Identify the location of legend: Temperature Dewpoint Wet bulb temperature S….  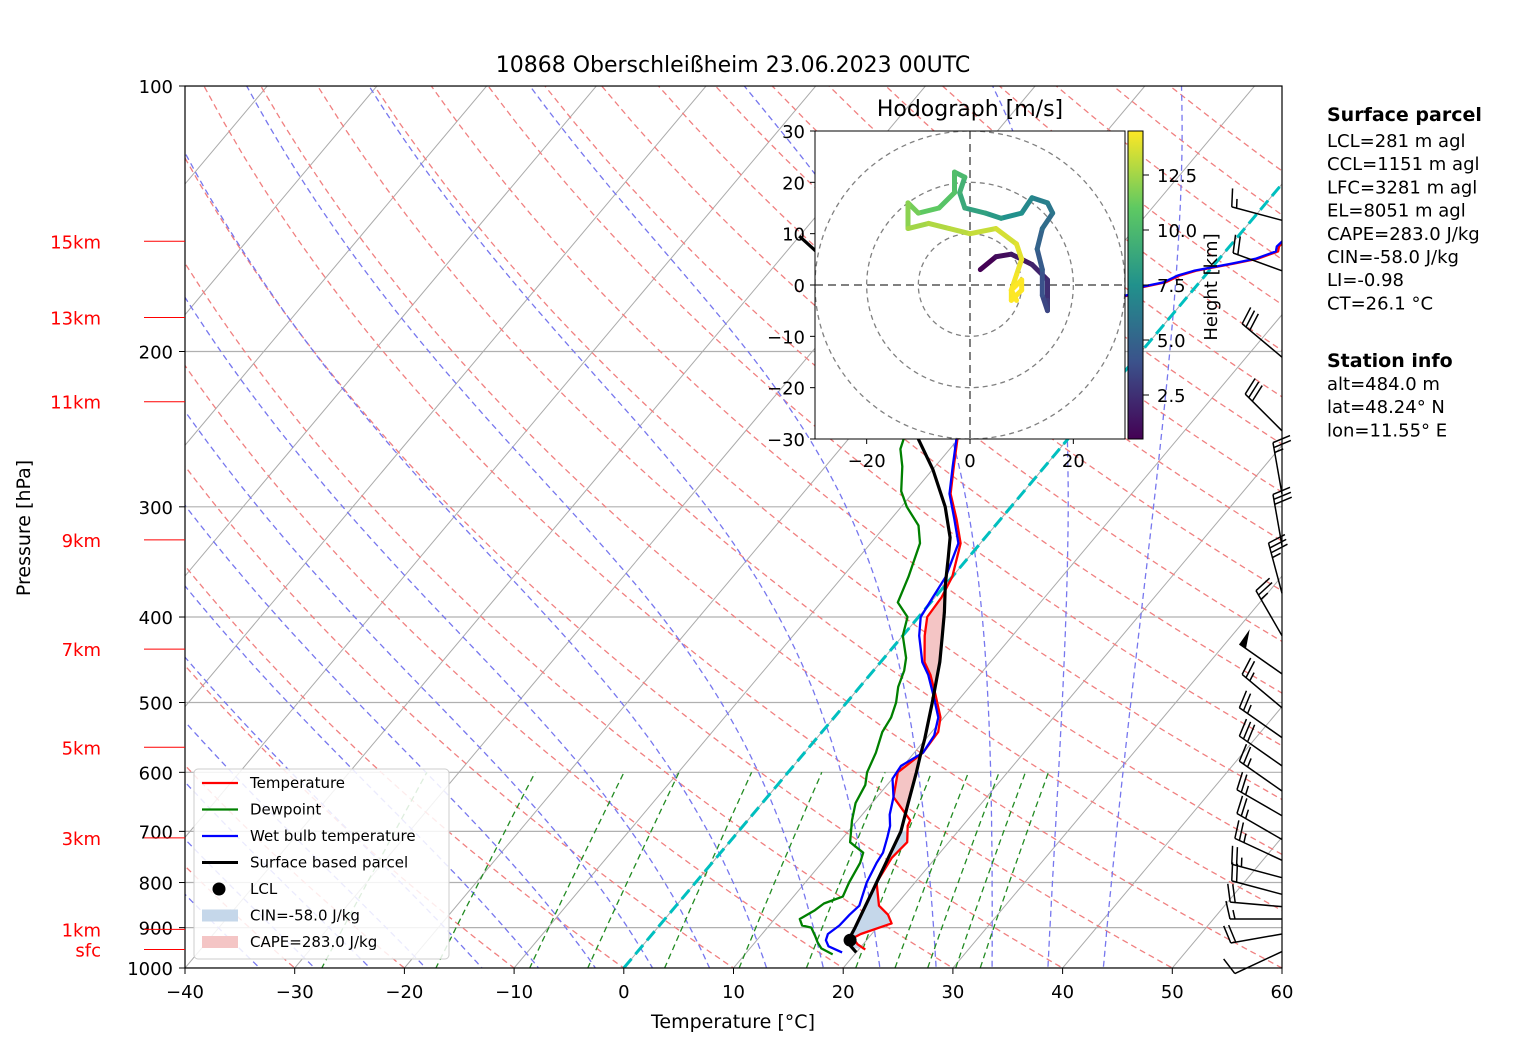
(321, 864).